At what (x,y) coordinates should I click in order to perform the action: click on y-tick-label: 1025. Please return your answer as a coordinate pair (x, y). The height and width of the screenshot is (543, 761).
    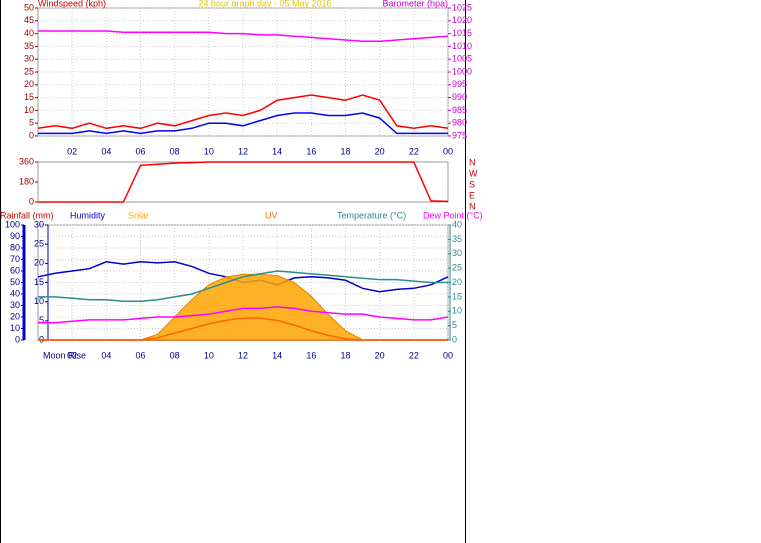
    Looking at the image, I should click on (462, 7).